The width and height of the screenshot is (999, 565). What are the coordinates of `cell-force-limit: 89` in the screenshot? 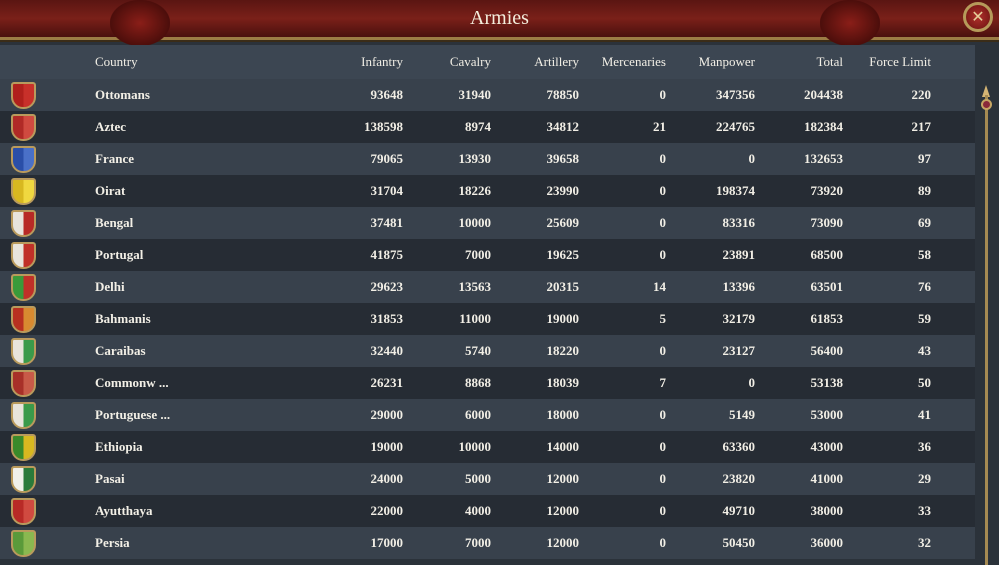 It's located at (924, 190).